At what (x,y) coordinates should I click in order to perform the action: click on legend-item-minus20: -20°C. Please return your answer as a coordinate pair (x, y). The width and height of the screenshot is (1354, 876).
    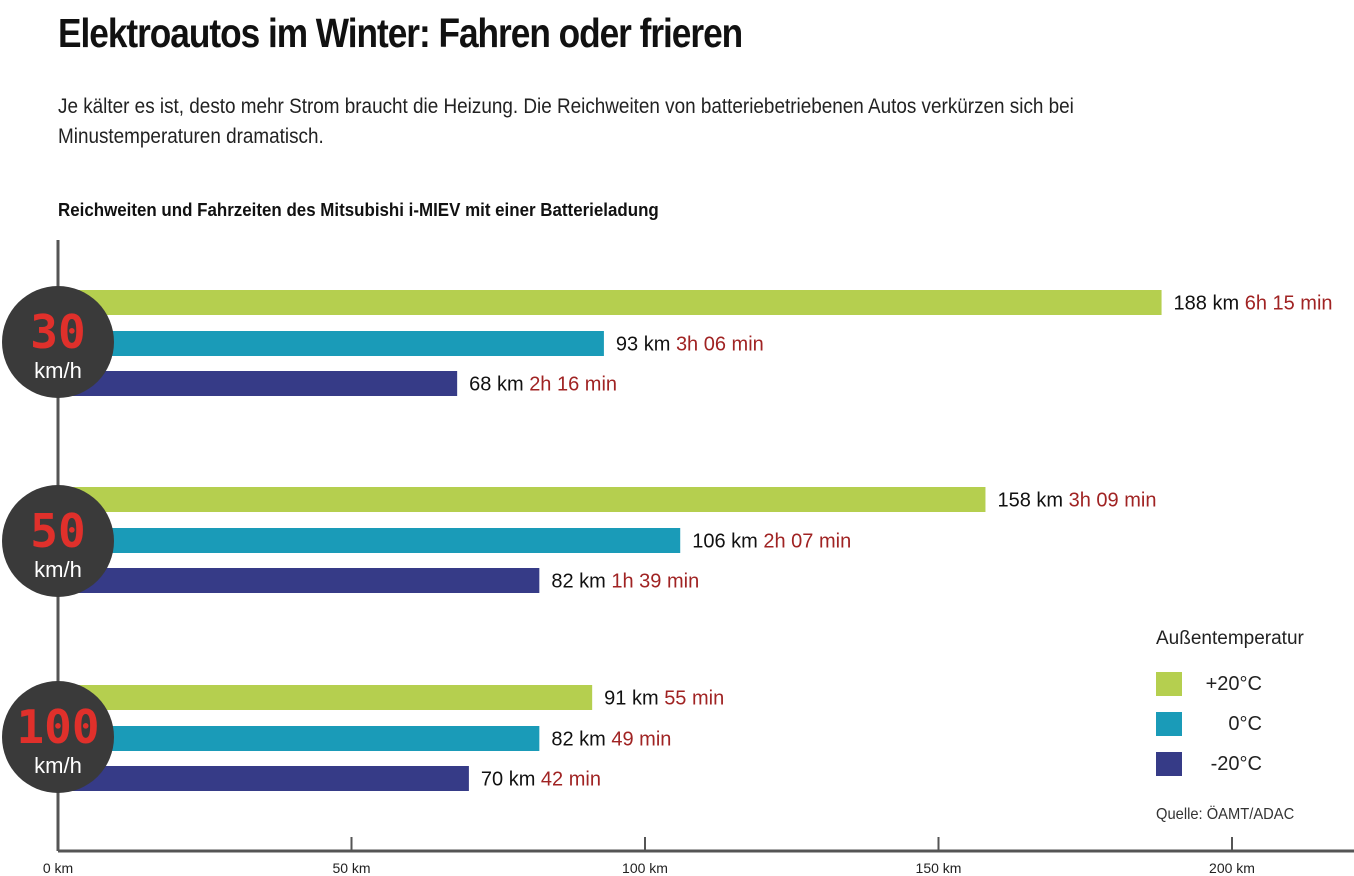
    Looking at the image, I should click on (1246, 764).